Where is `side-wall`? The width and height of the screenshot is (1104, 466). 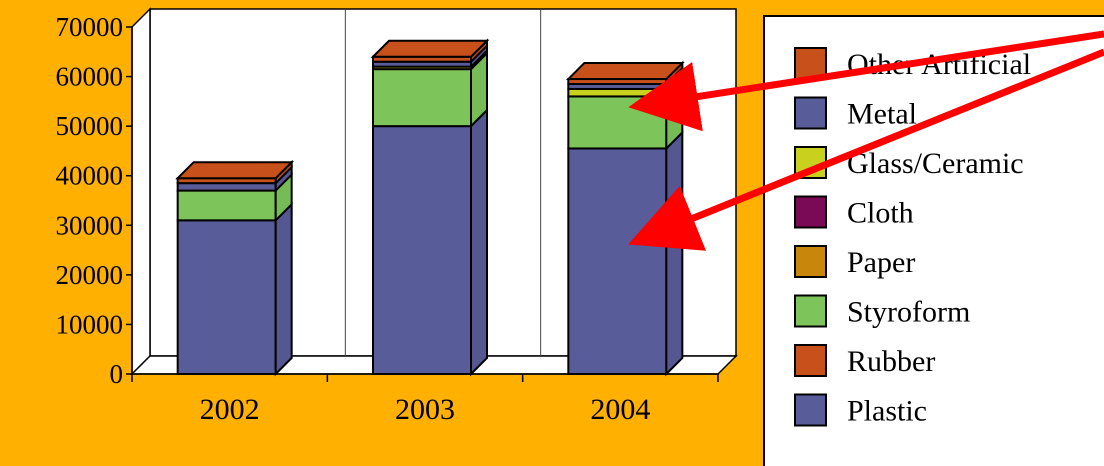
side-wall is located at coordinates (141, 191).